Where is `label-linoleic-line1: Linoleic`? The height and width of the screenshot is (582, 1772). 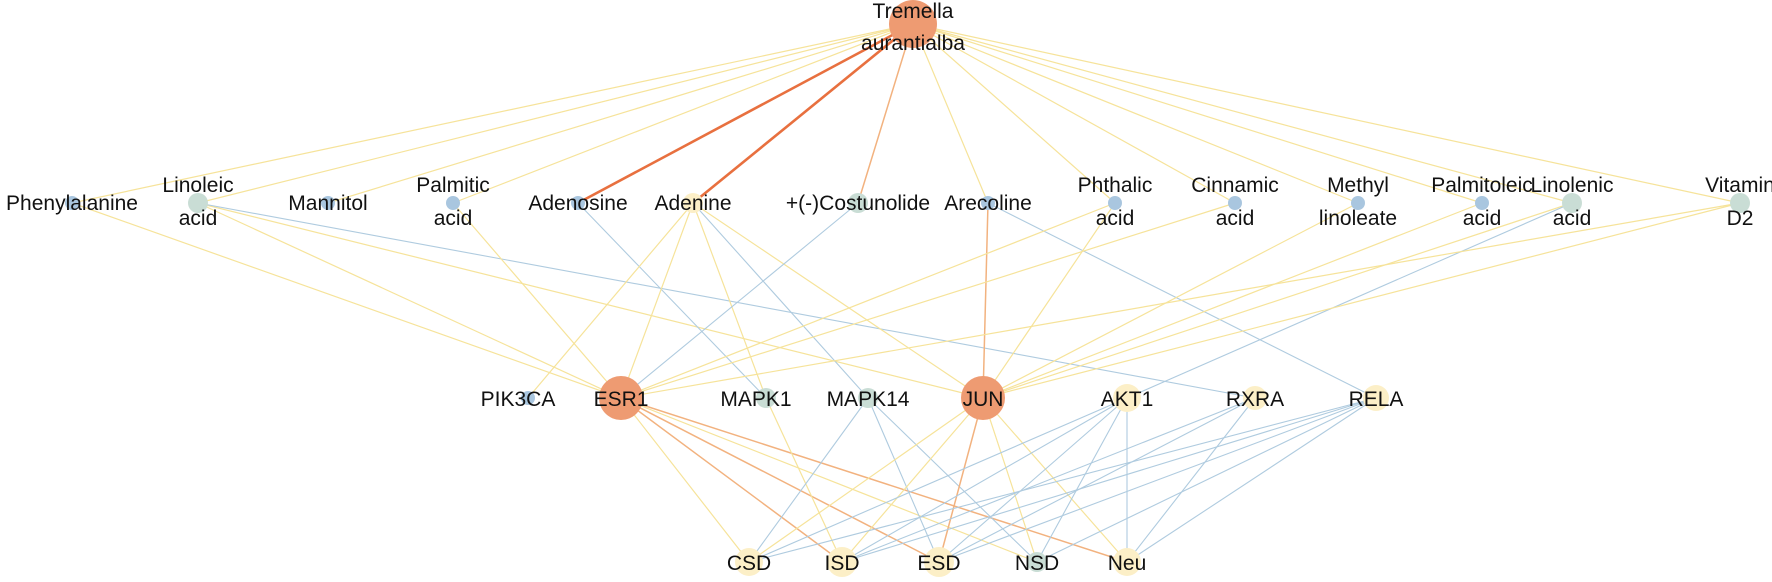
label-linoleic-line1: Linoleic is located at coordinates (197, 185).